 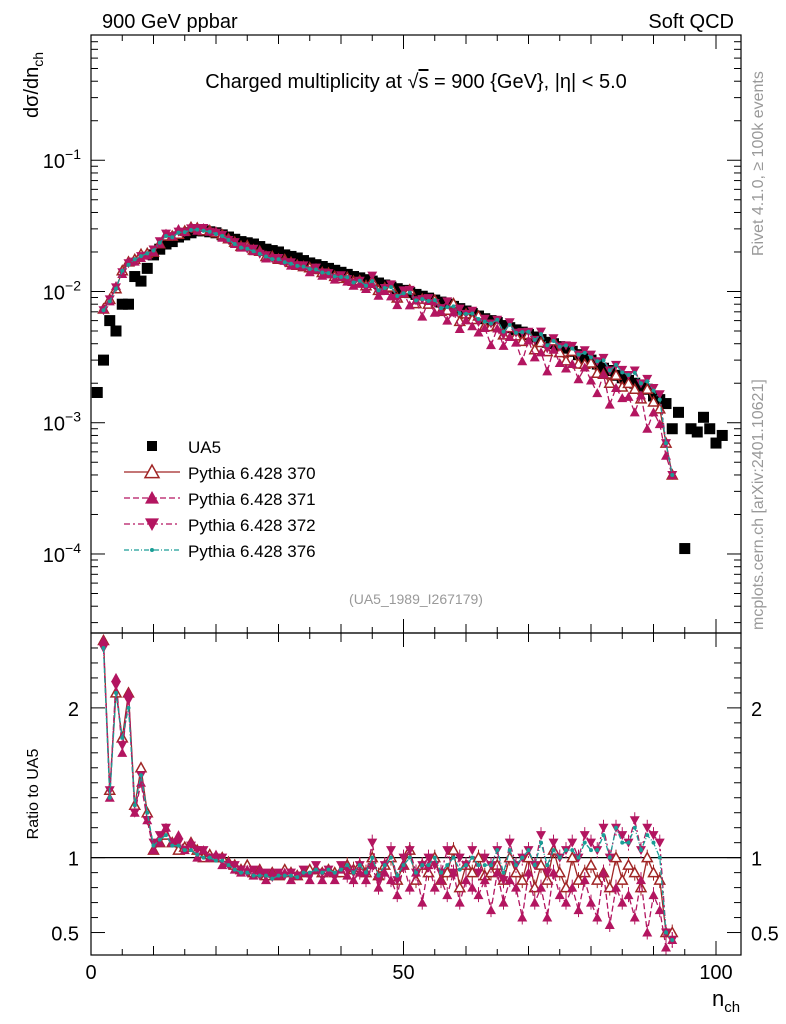 What do you see at coordinates (726, 1001) in the screenshot?
I see `x-axis-label: nch` at bounding box center [726, 1001].